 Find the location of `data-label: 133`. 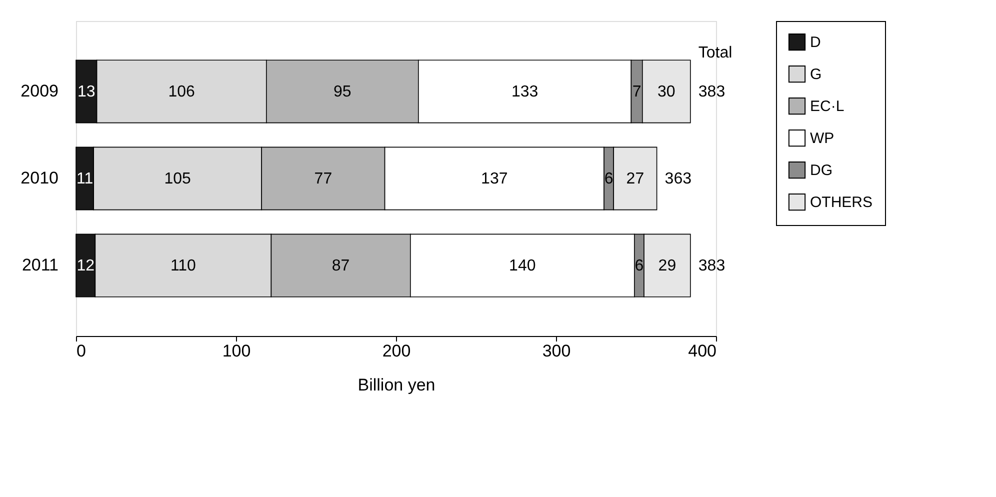

data-label: 133 is located at coordinates (524, 91).